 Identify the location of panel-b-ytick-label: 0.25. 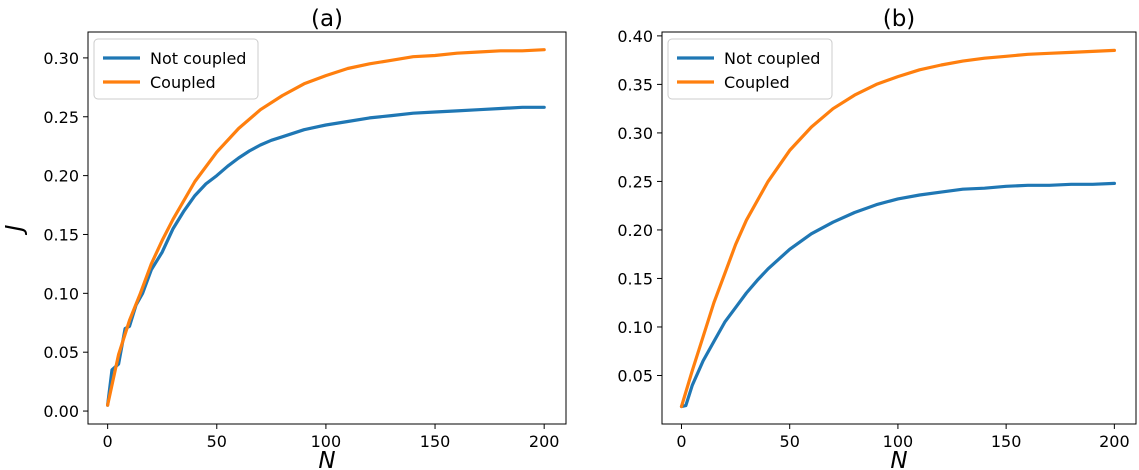
(635, 181).